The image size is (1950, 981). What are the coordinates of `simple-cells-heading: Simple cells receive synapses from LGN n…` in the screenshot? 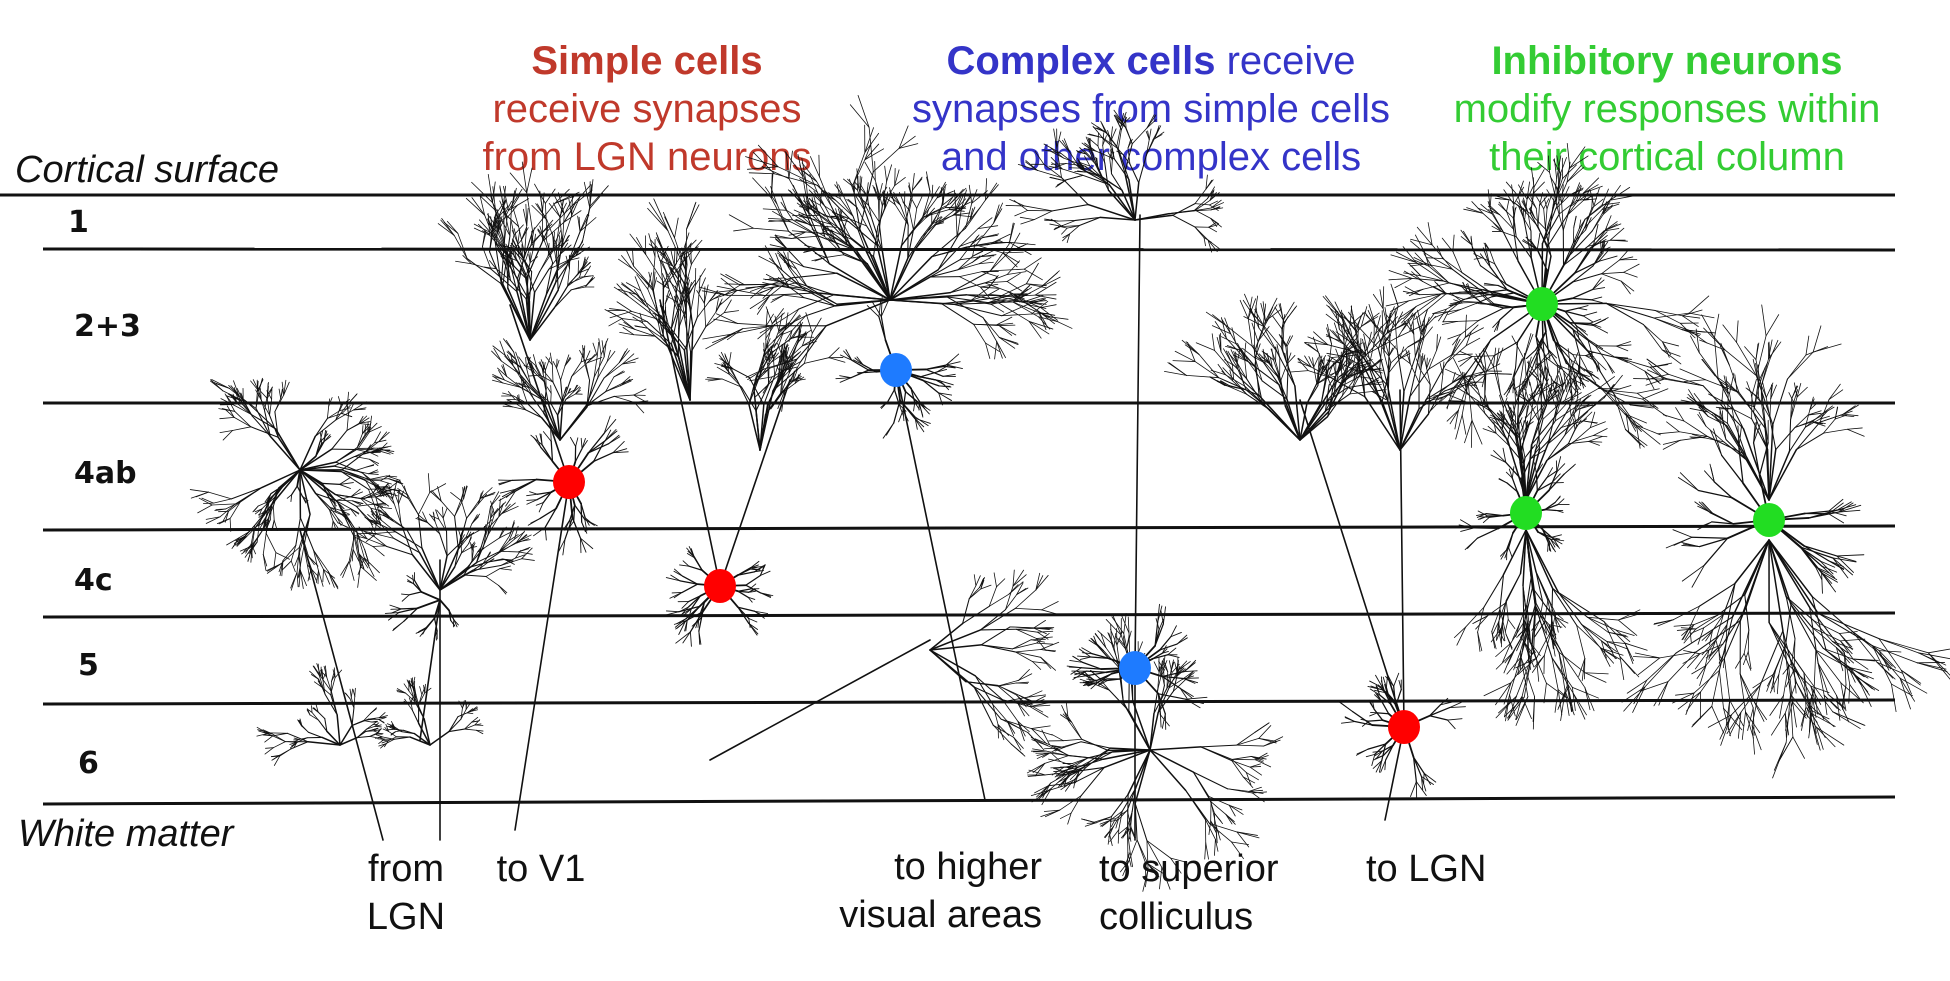 It's located at (646, 109).